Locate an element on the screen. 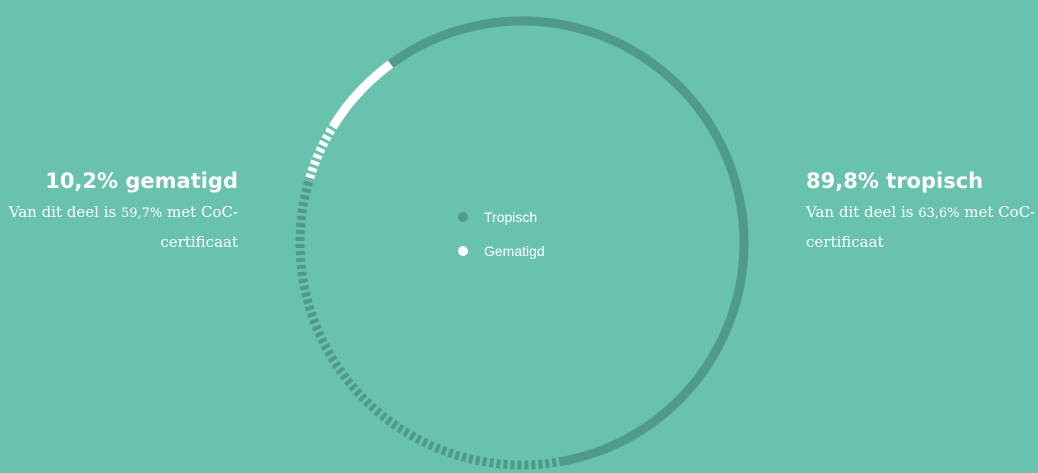 The height and width of the screenshot is (473, 1038). gematigd-heading: 10,2% gematigd is located at coordinates (141, 181).